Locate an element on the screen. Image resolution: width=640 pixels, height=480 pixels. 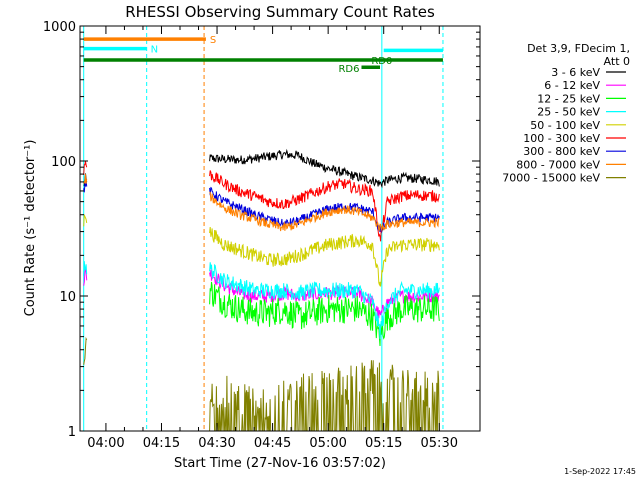
legend-label: 50 - 100 keV is located at coordinates (565, 125).